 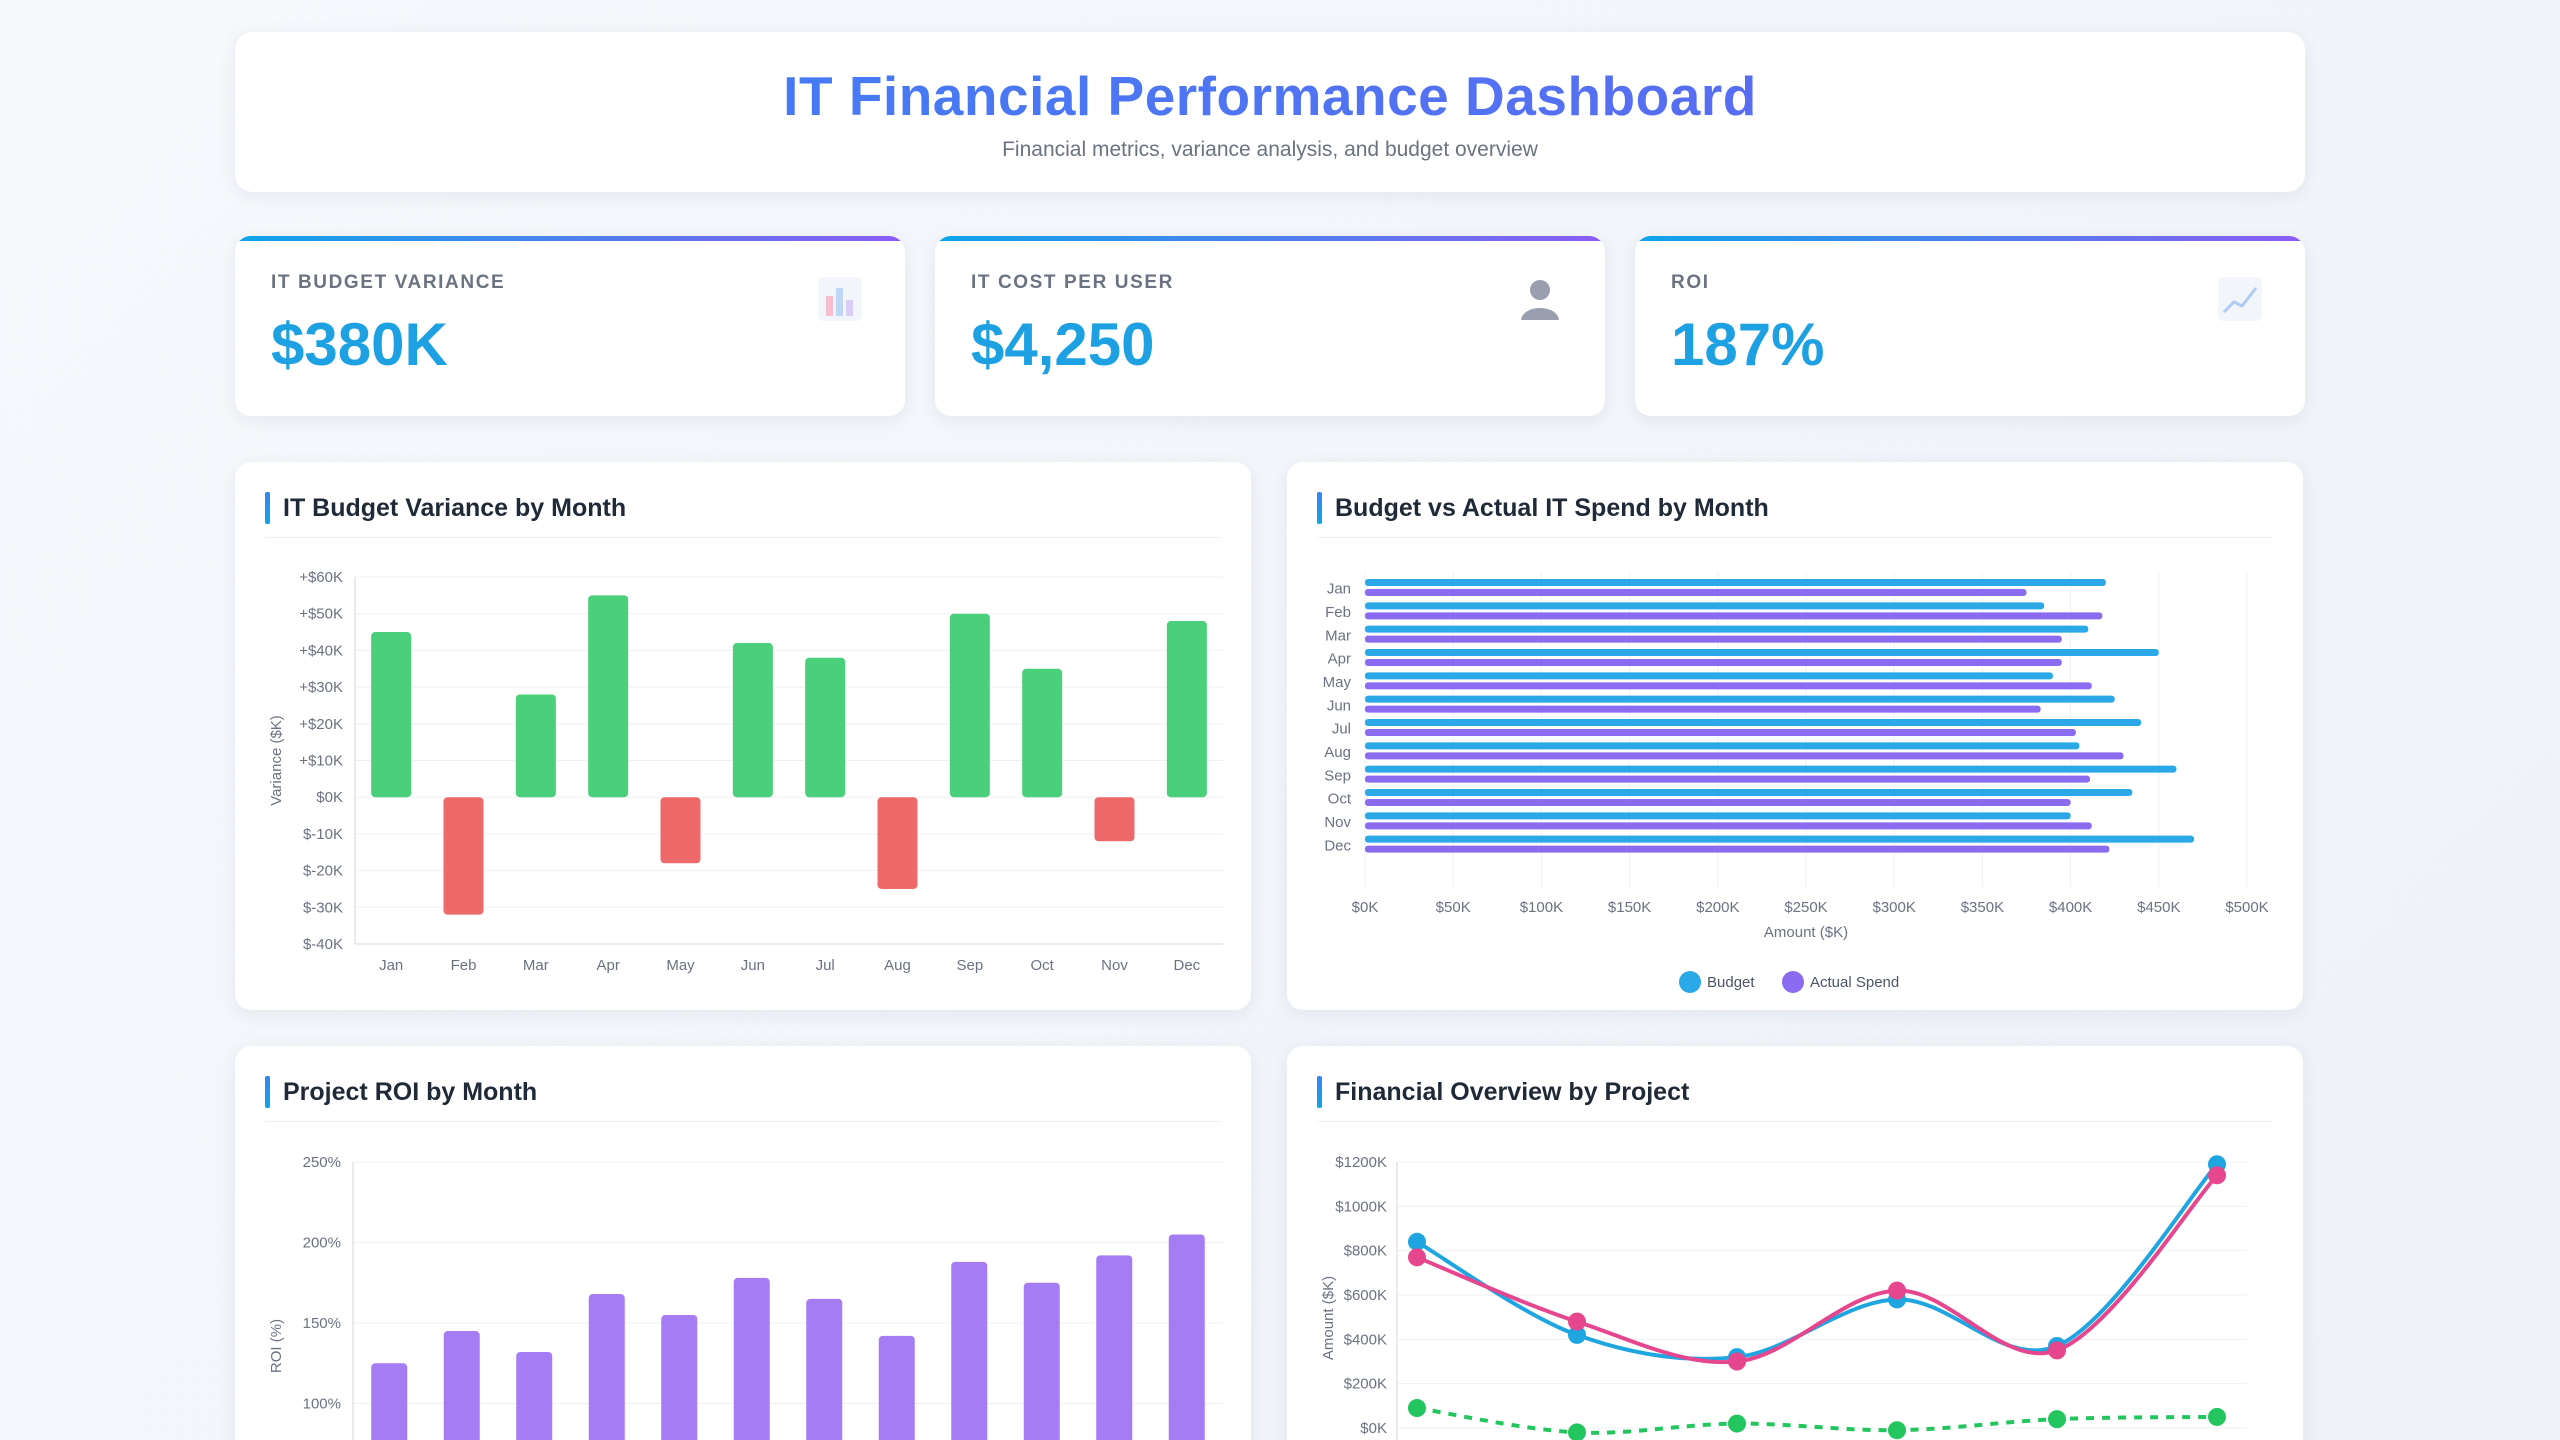 What do you see at coordinates (570, 326) in the screenshot?
I see `kpi-card-budget-variance: IT BUDGET VARIANCE $380K` at bounding box center [570, 326].